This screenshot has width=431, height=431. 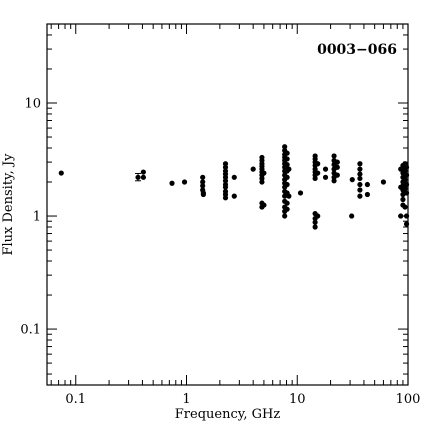 What do you see at coordinates (357, 50) in the screenshot?
I see `source-label: 0003−066` at bounding box center [357, 50].